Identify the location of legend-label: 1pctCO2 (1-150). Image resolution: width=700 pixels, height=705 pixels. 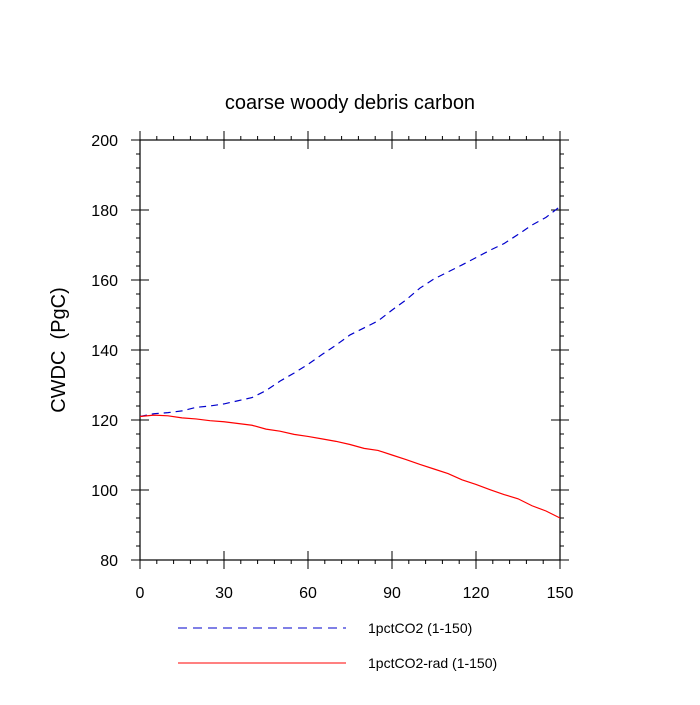
(420, 628).